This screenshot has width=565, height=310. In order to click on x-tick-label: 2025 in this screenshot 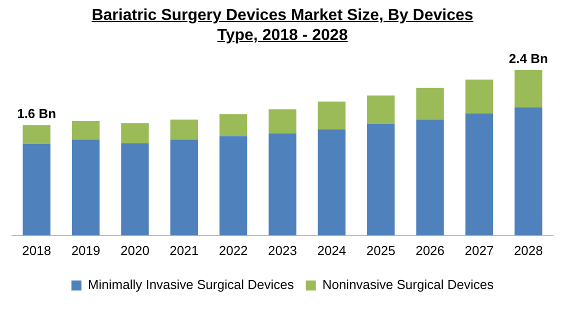, I will do `click(381, 250)`.